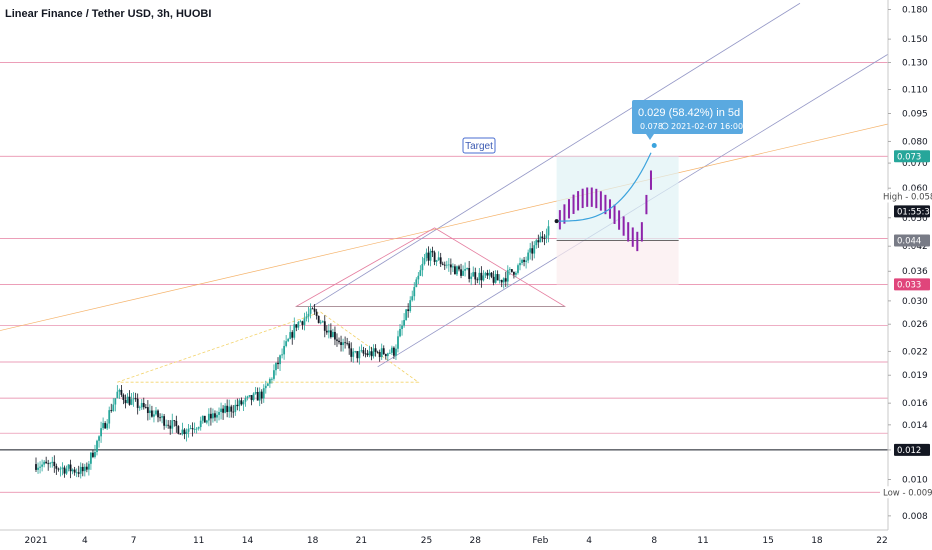  Describe the element at coordinates (909, 285) in the screenshot. I see `price-label: 0.033` at that location.